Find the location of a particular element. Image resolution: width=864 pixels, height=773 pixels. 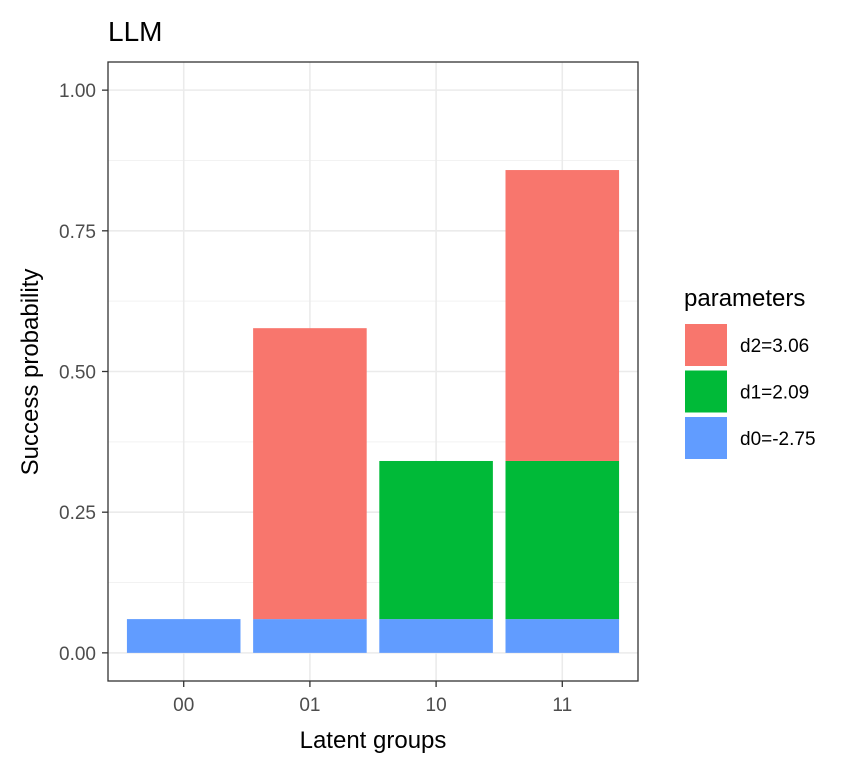

legend-title: parameters is located at coordinates (744, 298).